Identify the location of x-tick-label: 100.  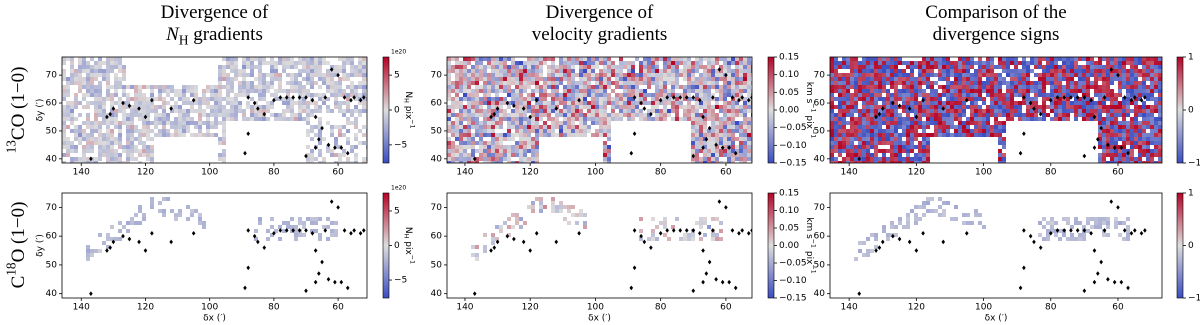
(209, 308).